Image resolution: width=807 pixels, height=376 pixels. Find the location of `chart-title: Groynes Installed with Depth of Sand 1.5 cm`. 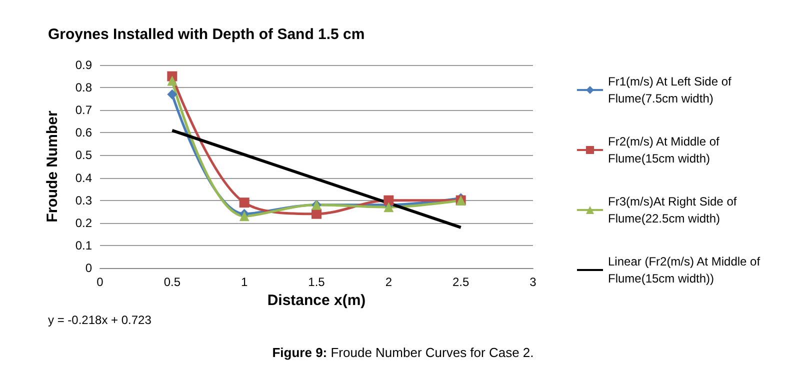

chart-title: Groynes Installed with Depth of Sand 1.5 cm is located at coordinates (206, 34).